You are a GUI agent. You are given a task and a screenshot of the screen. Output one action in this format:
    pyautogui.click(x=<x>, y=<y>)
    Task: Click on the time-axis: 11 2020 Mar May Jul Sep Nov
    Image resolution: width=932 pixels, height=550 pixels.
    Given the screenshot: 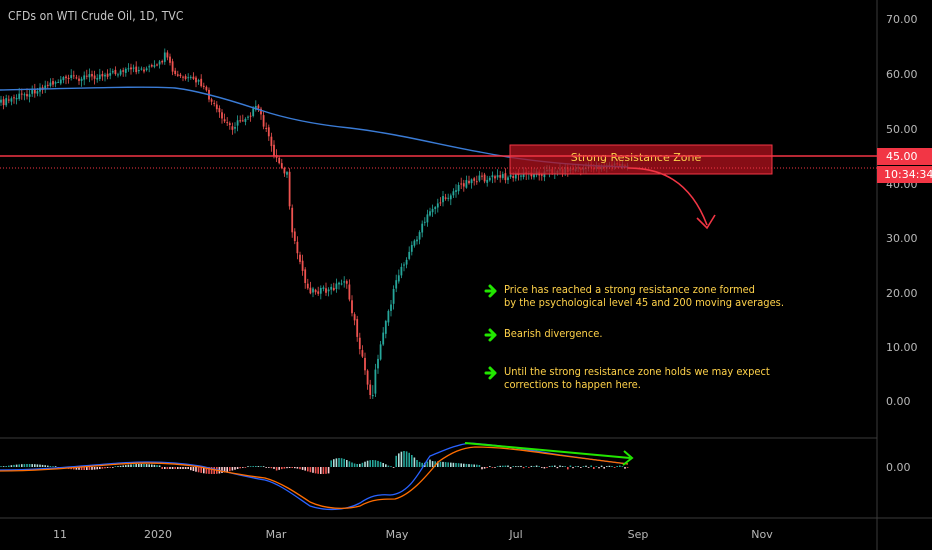 What is the action you would take?
    pyautogui.click(x=413, y=534)
    